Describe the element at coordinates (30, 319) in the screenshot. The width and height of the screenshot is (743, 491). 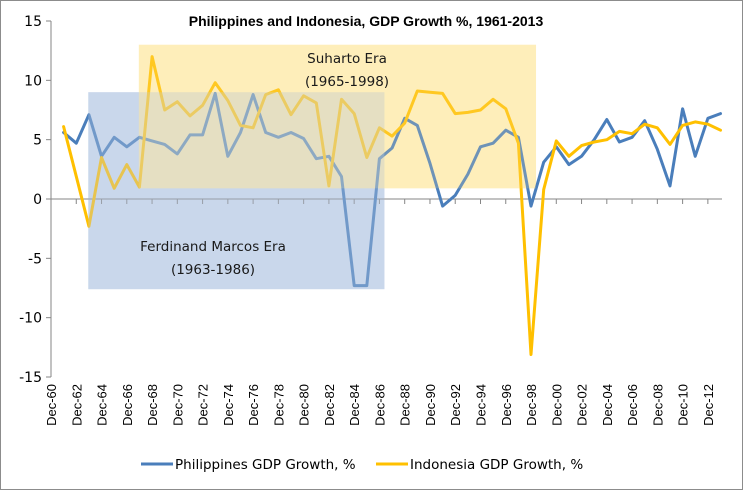
I see `y-tick-label: -10` at that location.